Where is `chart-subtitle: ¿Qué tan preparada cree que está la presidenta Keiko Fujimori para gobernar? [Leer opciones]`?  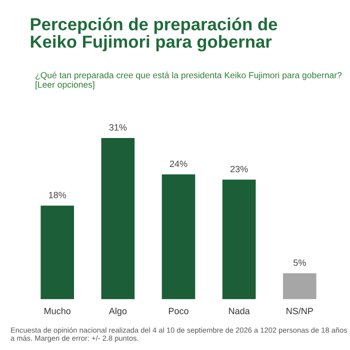
chart-subtitle: ¿Qué tan preparada cree que está la presidenta Keiko Fujimori para gobernar? [Leer opciones] is located at coordinates (189, 81).